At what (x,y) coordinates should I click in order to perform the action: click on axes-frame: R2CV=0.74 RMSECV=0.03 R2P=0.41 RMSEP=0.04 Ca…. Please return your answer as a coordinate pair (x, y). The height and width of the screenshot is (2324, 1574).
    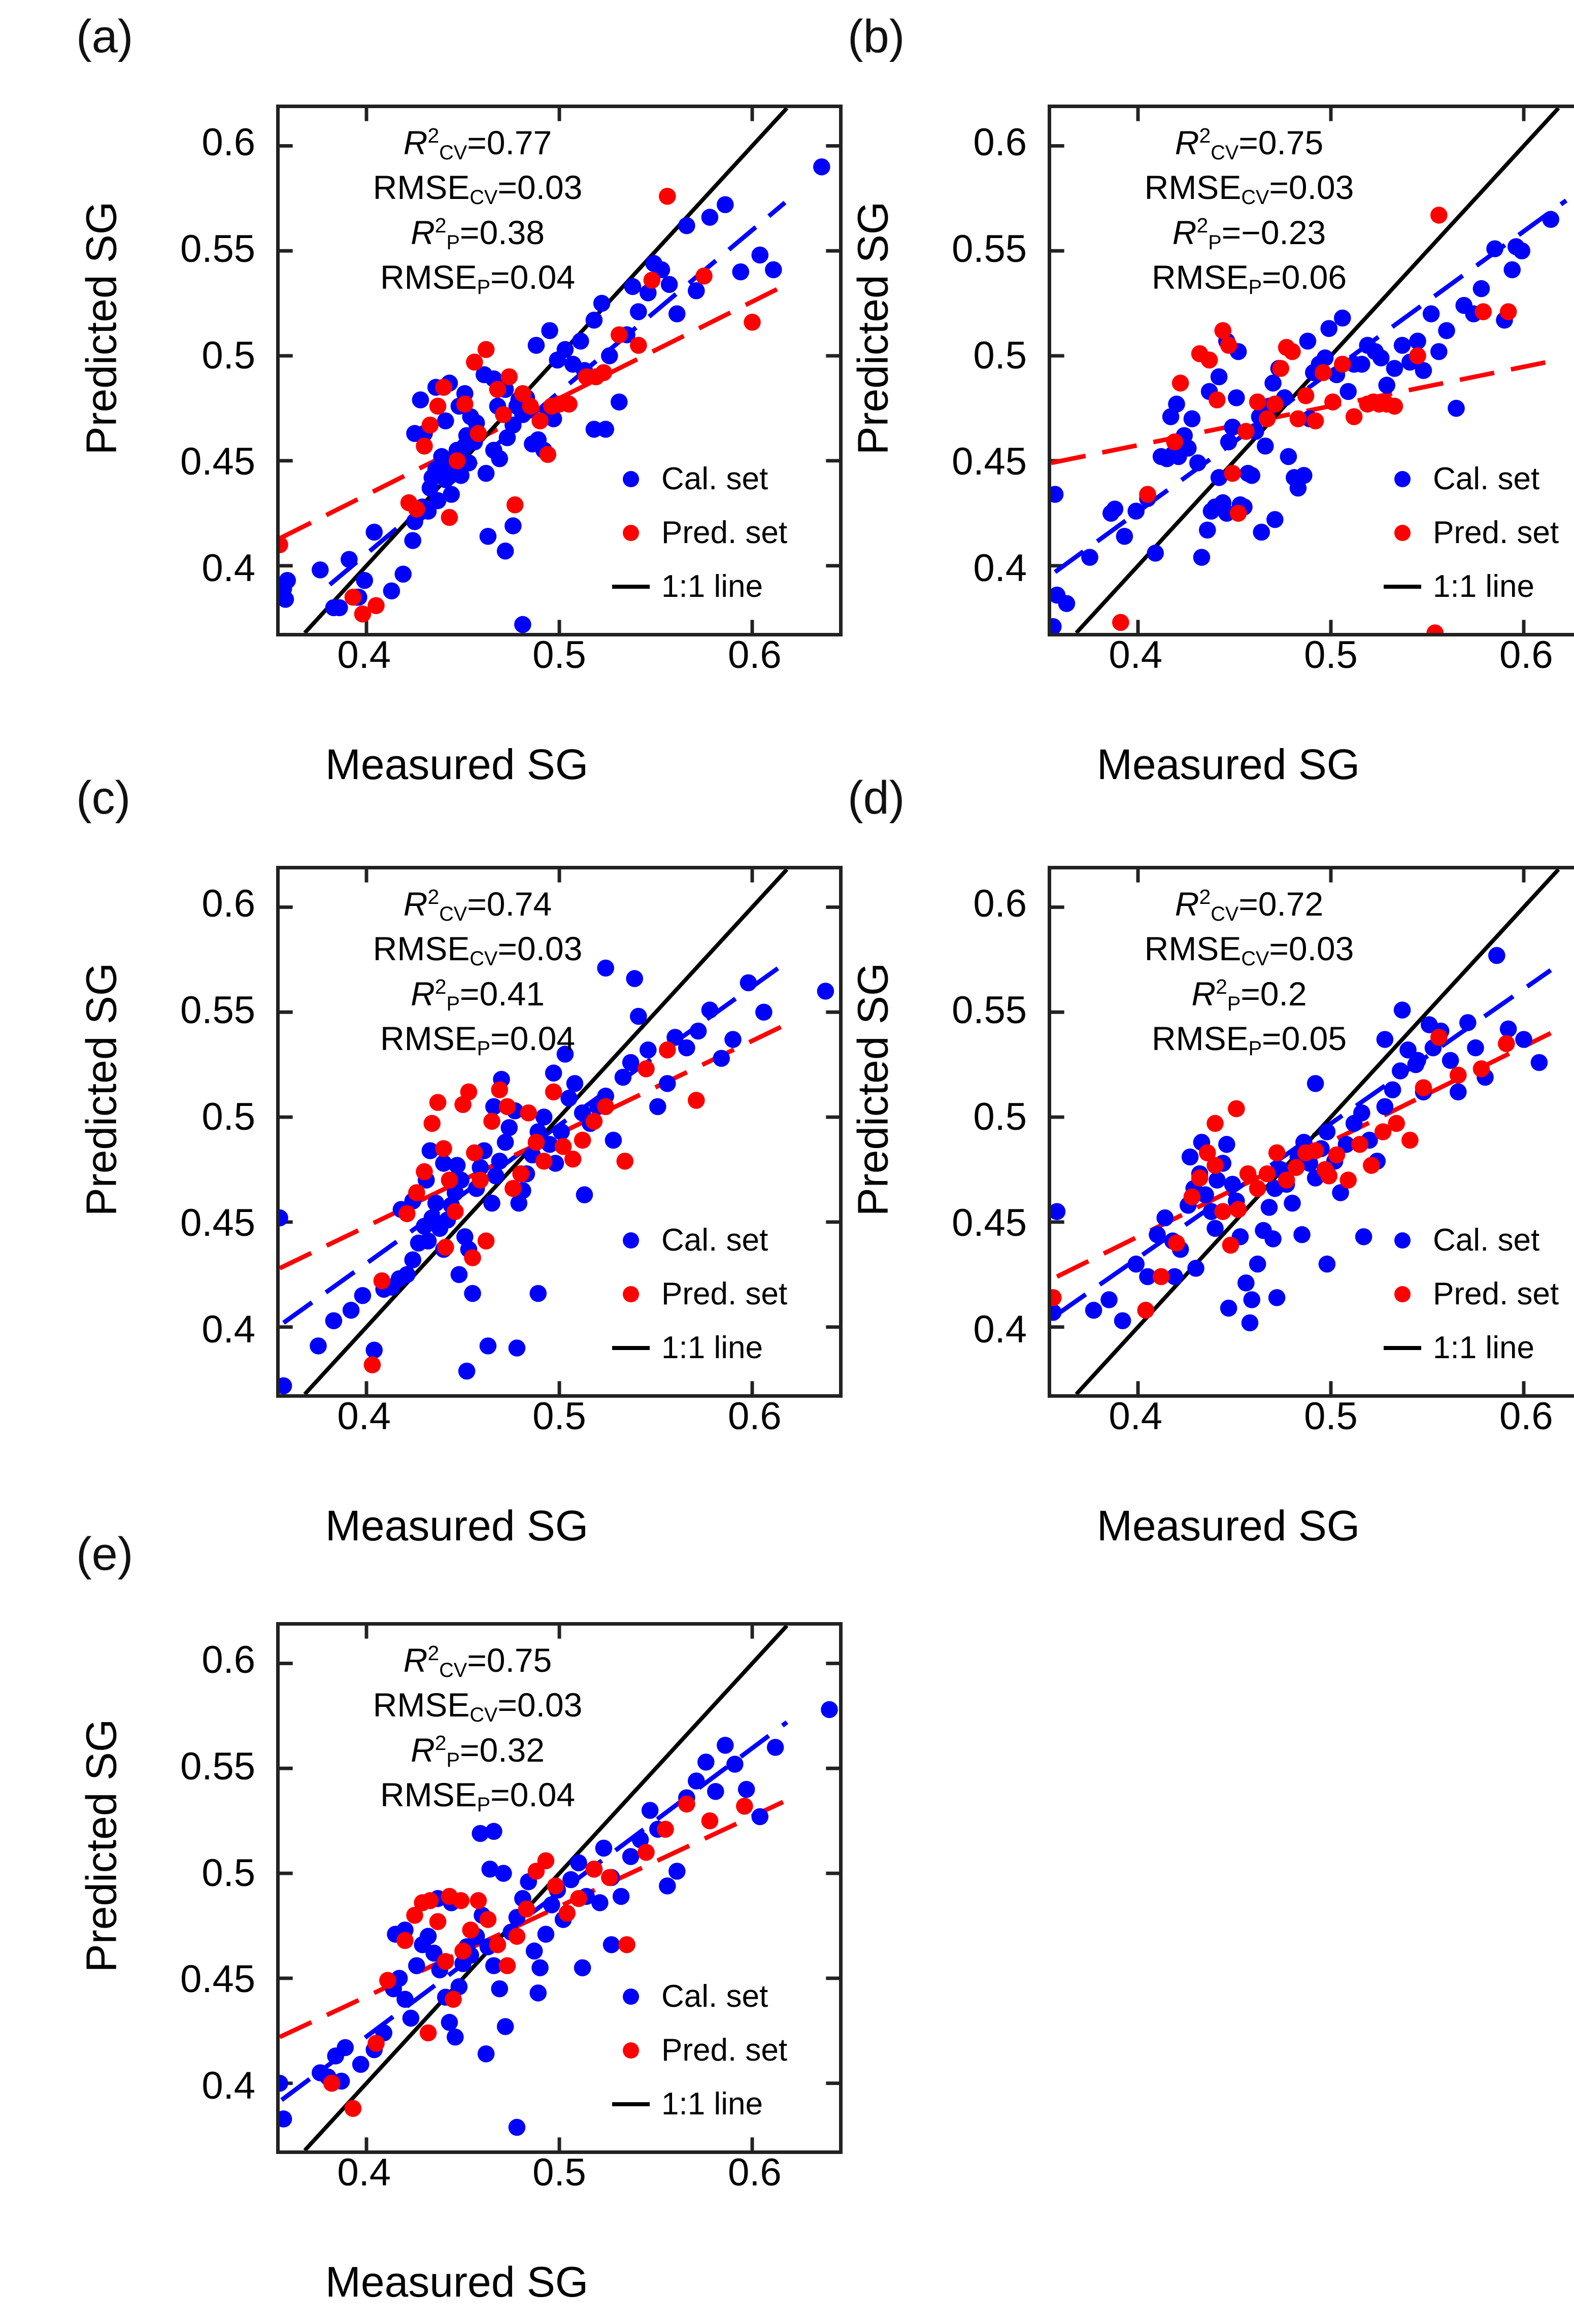
    Looking at the image, I should click on (559, 1132).